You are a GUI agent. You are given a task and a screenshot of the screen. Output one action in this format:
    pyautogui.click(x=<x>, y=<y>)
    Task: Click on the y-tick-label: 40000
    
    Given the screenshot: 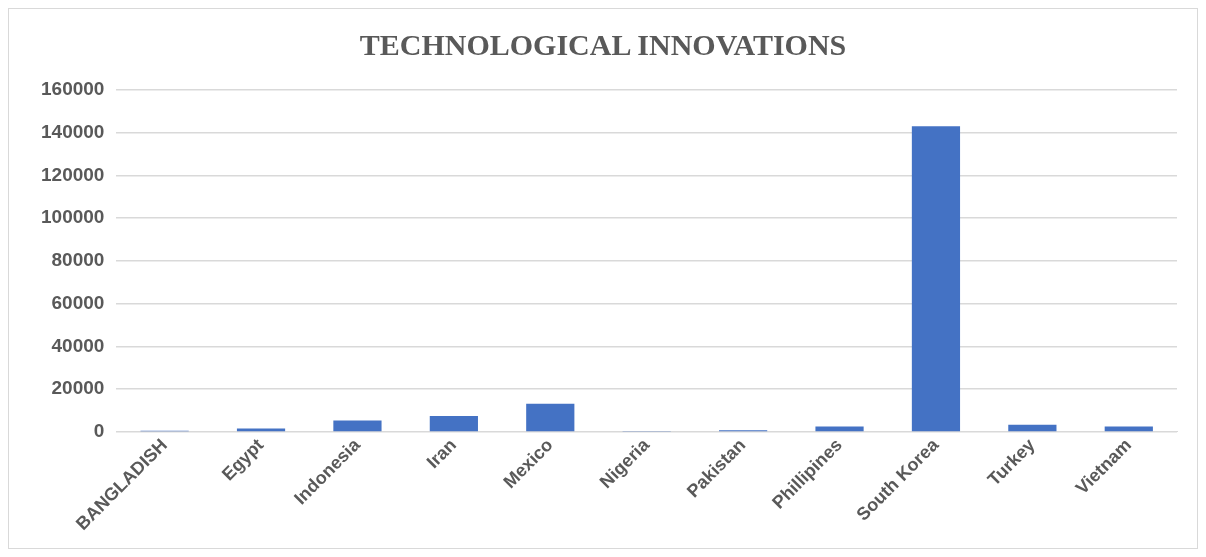 What is the action you would take?
    pyautogui.click(x=78, y=345)
    